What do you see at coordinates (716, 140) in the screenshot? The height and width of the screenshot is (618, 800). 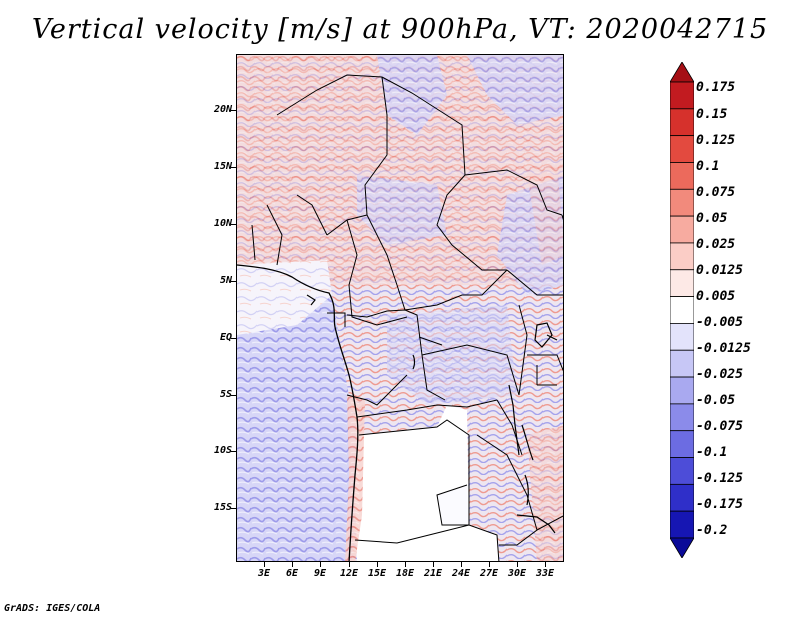 I see `colorbar-label: 0.125` at bounding box center [716, 140].